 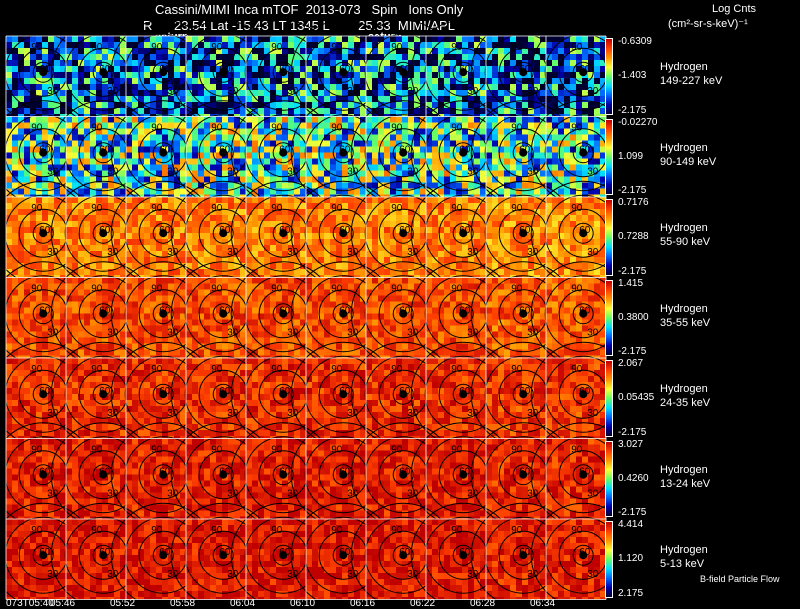 What do you see at coordinates (543, 603) in the screenshot?
I see `x-tick-label: 06:34` at bounding box center [543, 603].